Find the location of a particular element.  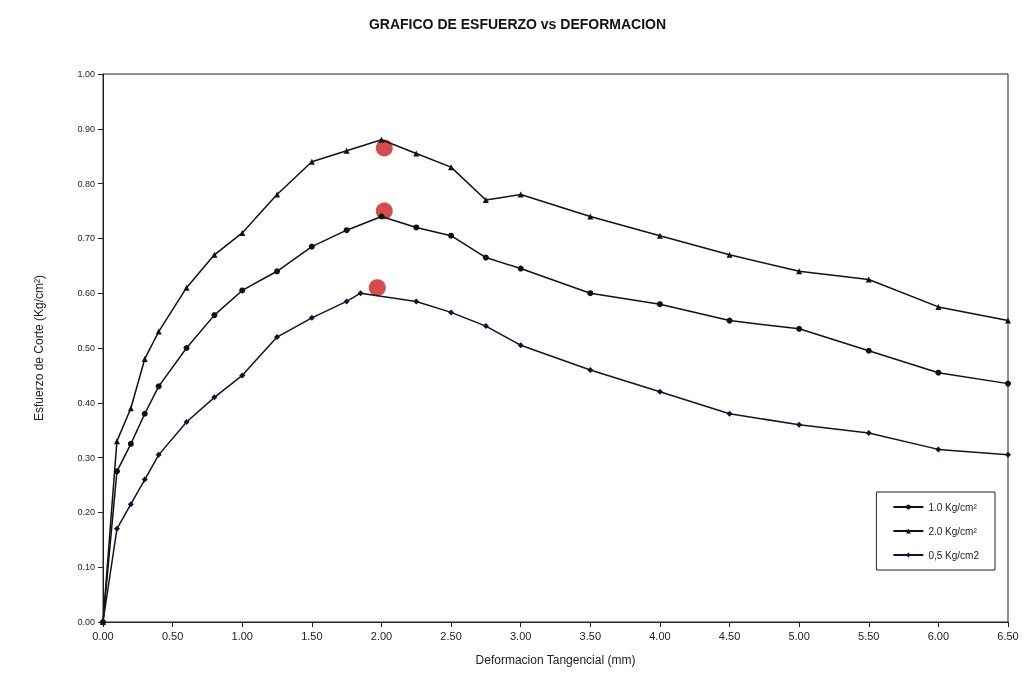

y-tick-label: 0.20 is located at coordinates (86, 512).